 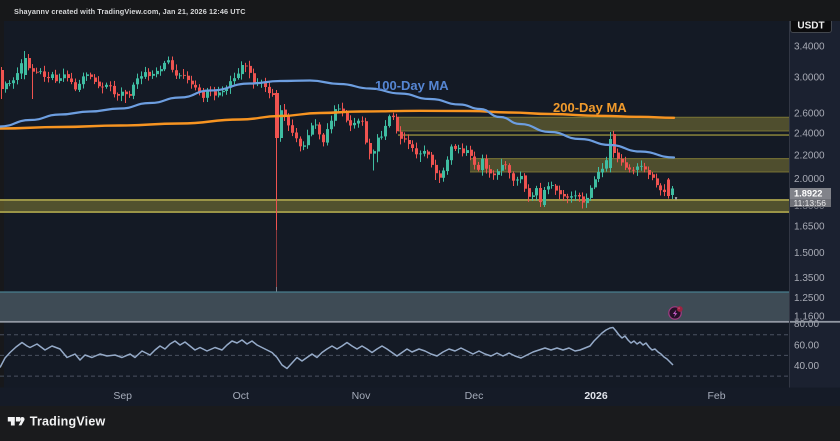 What do you see at coordinates (241, 396) in the screenshot?
I see `svg-text: Oct` at bounding box center [241, 396].